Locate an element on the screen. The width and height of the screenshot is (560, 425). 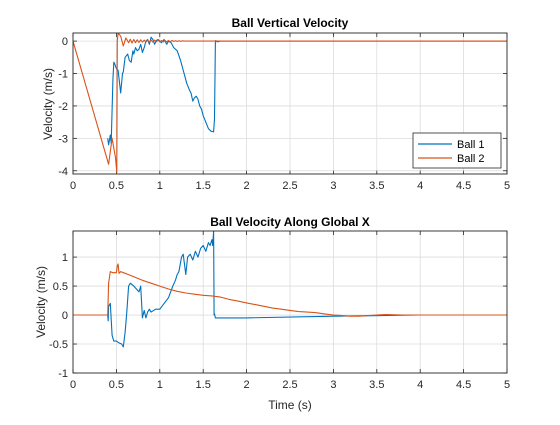
y-tick-label: 0.5 is located at coordinates (60, 287).